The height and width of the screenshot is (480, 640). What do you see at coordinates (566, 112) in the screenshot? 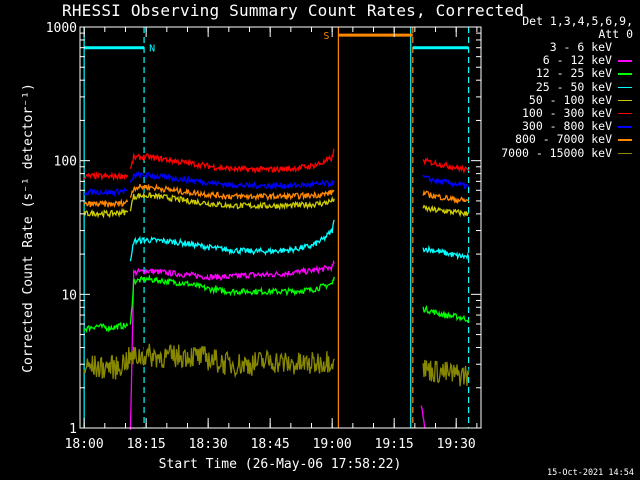
I see `legend-label: 100 - 300 keV` at bounding box center [566, 112].